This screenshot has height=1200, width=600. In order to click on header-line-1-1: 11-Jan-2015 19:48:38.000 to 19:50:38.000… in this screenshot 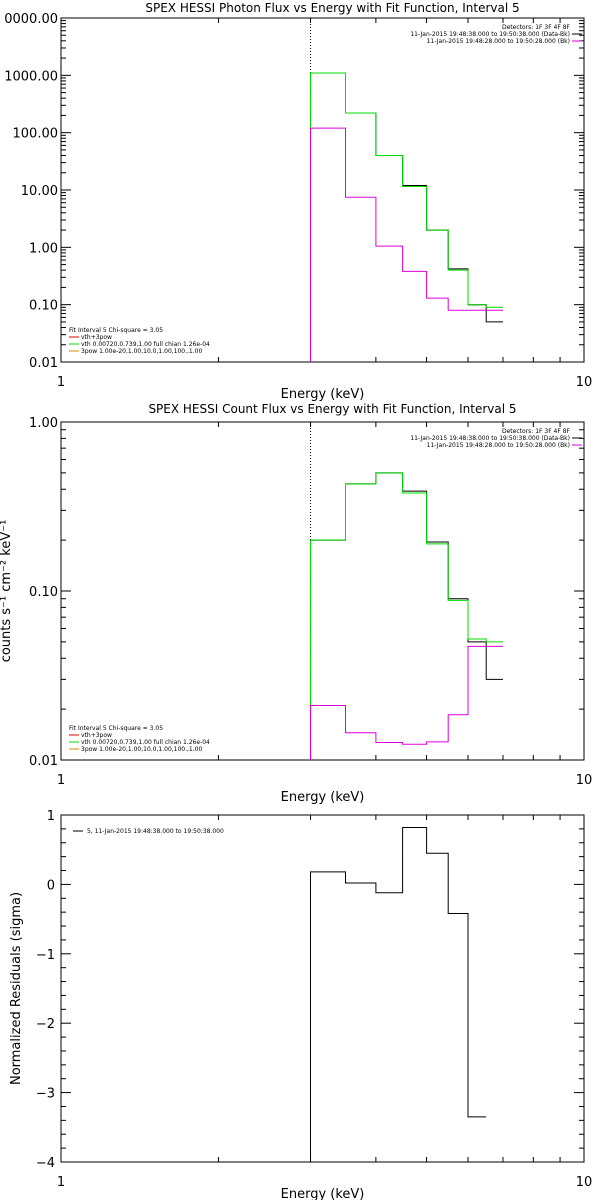, I will do `click(490, 438)`.